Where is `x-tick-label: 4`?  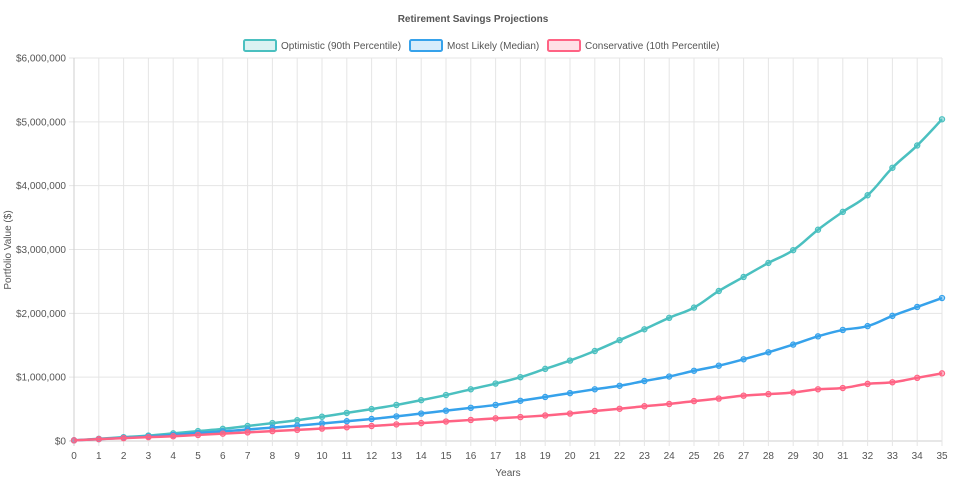 x-tick-label: 4 is located at coordinates (173, 456).